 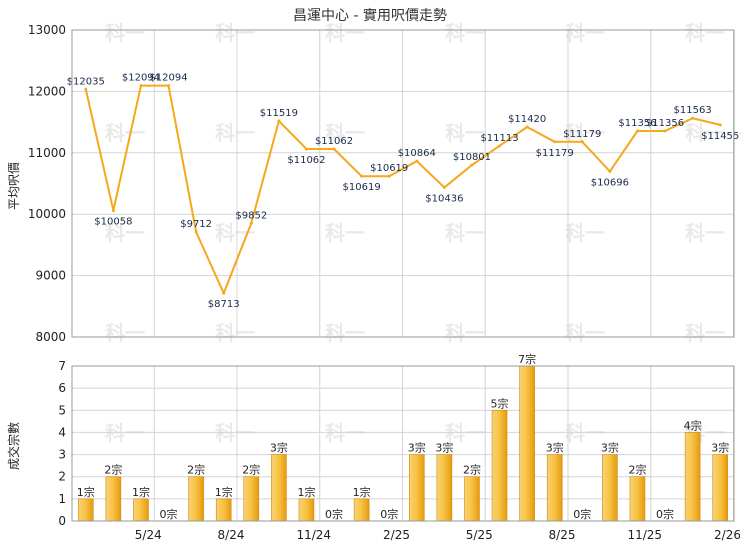 I want to click on price-tick-label: 10000, so click(x=47, y=214).